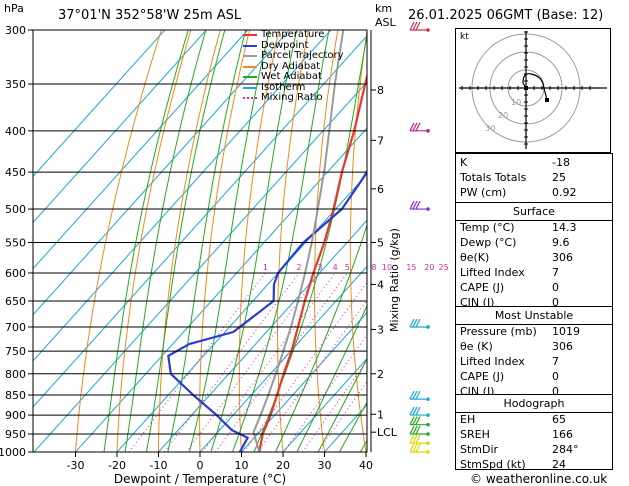 Image resolution: width=629 pixels, height=486 pixels. I want to click on row-value: 65, so click(559, 419).